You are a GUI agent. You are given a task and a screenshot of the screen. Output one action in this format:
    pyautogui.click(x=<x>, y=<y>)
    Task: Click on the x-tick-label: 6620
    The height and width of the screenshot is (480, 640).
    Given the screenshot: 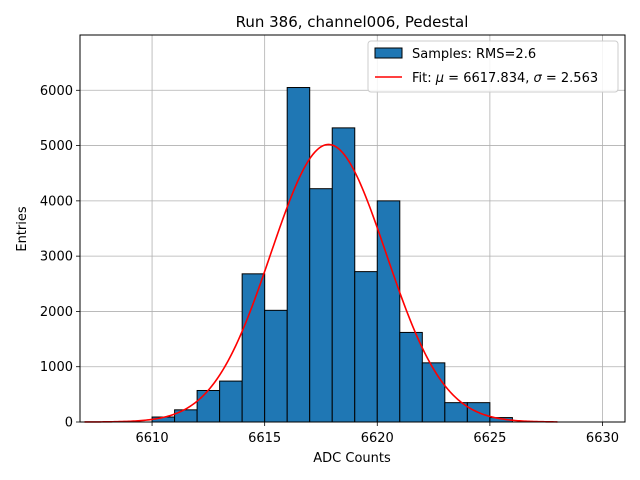 What is the action you would take?
    pyautogui.click(x=377, y=438)
    